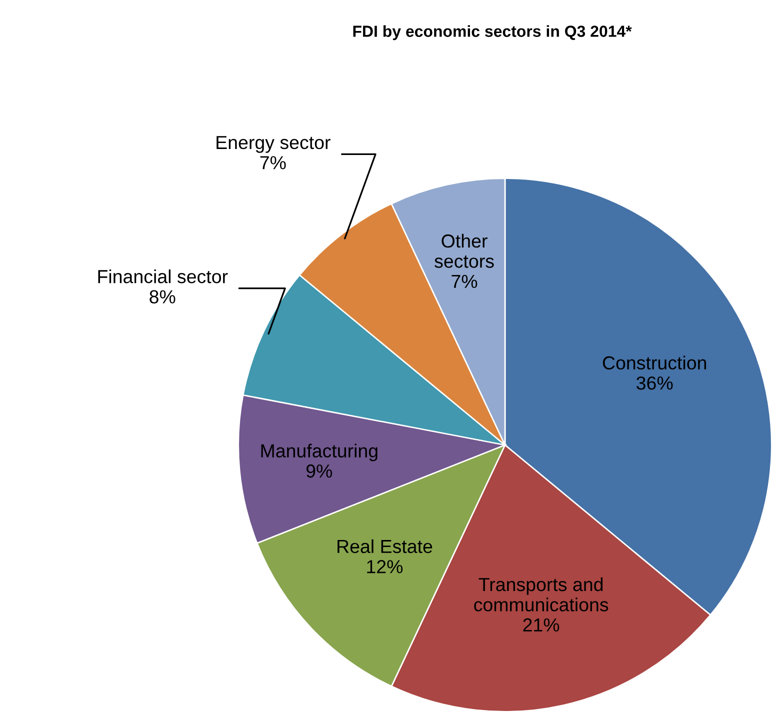  I want to click on data-label: 8%, so click(163, 297).